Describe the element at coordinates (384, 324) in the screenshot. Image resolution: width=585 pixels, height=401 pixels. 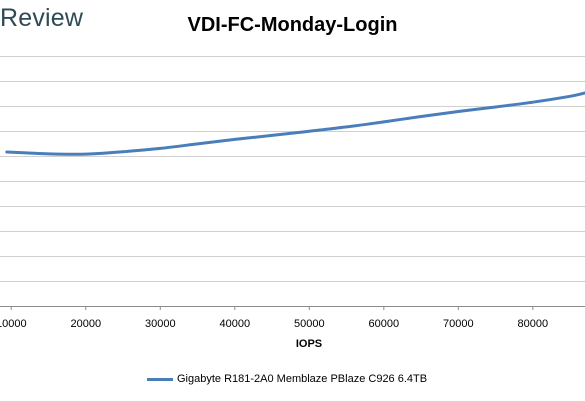
I see `x-tick-label: 60000` at that location.